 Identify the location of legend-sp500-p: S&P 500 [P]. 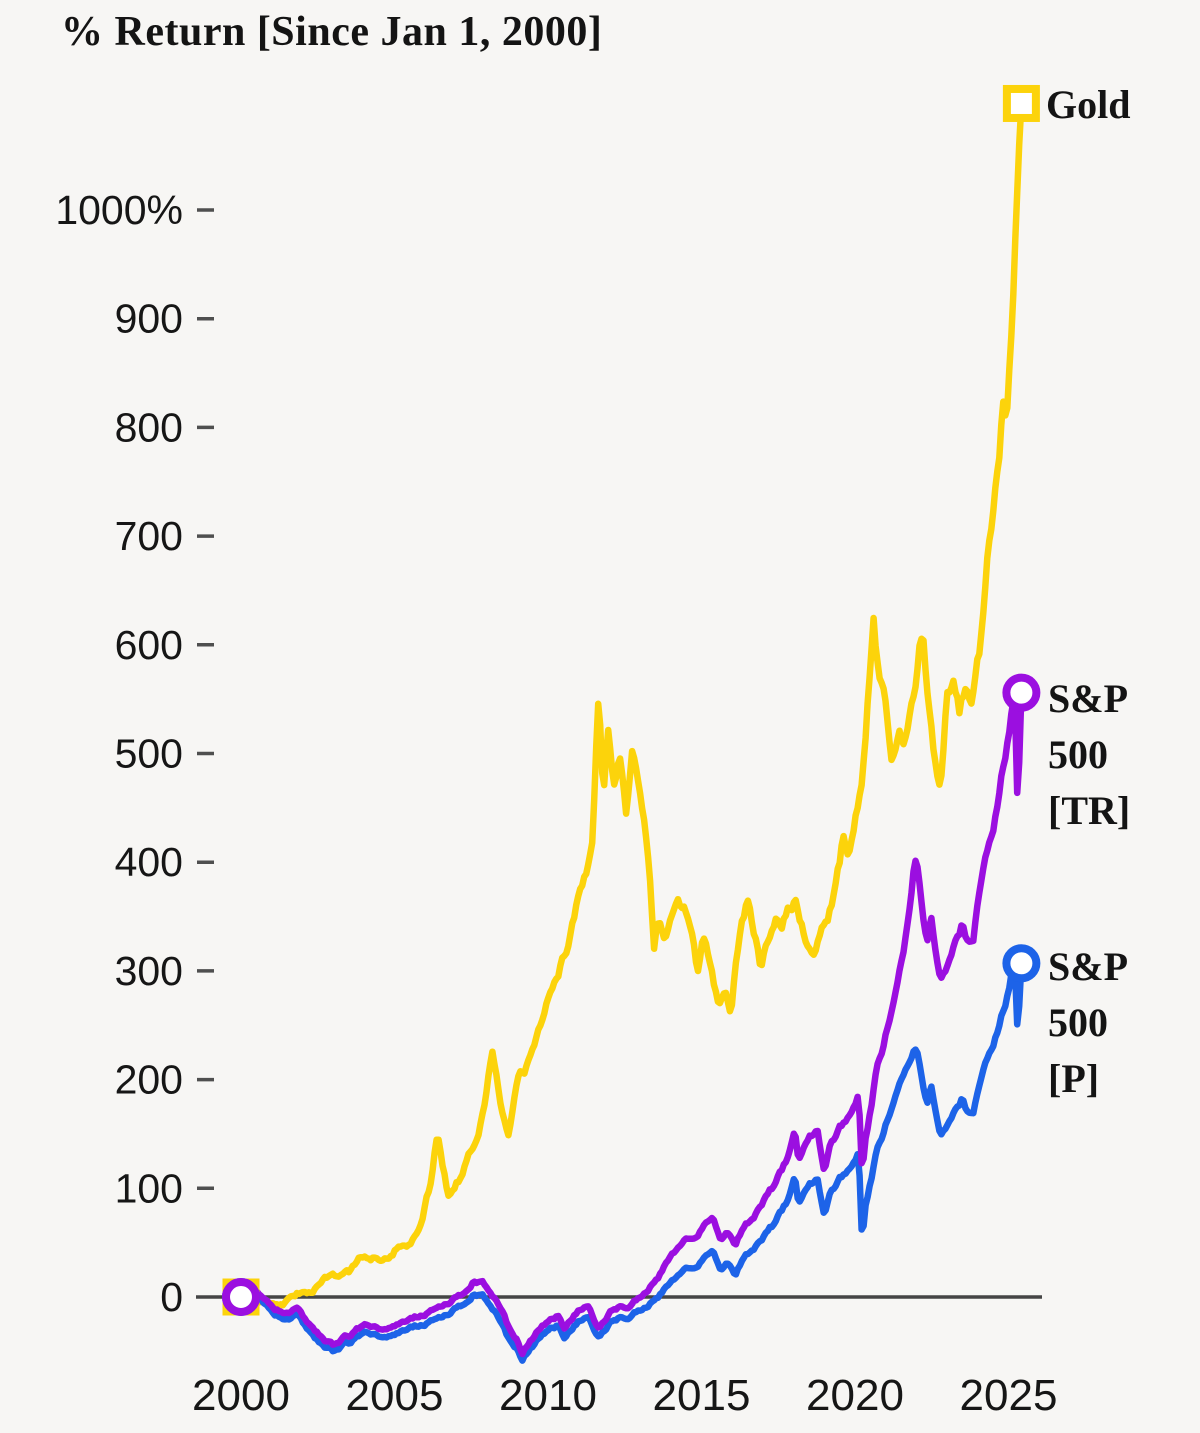
(1088, 1023).